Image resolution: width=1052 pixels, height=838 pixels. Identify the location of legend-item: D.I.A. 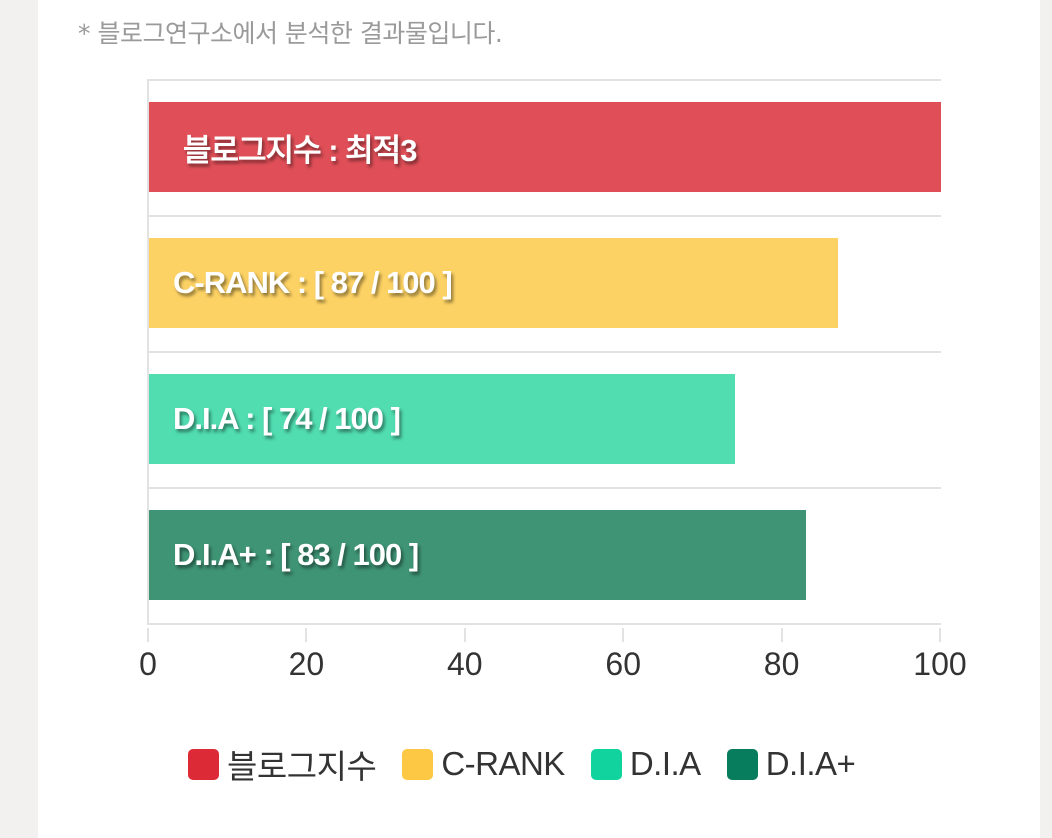
(645, 764).